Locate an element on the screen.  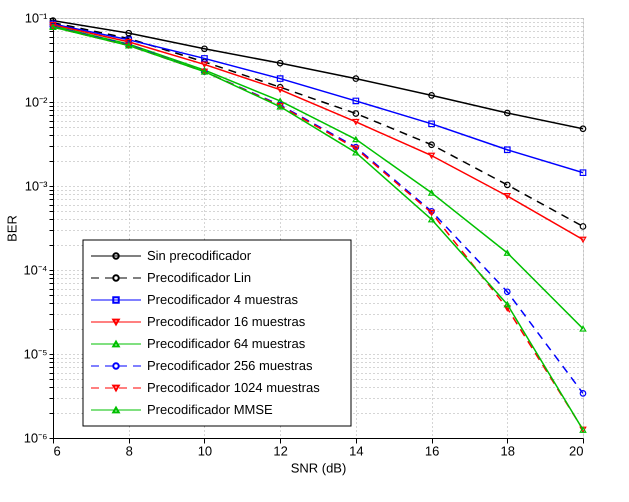
y-tick-label: 10⁻⁵ is located at coordinates (36, 354).